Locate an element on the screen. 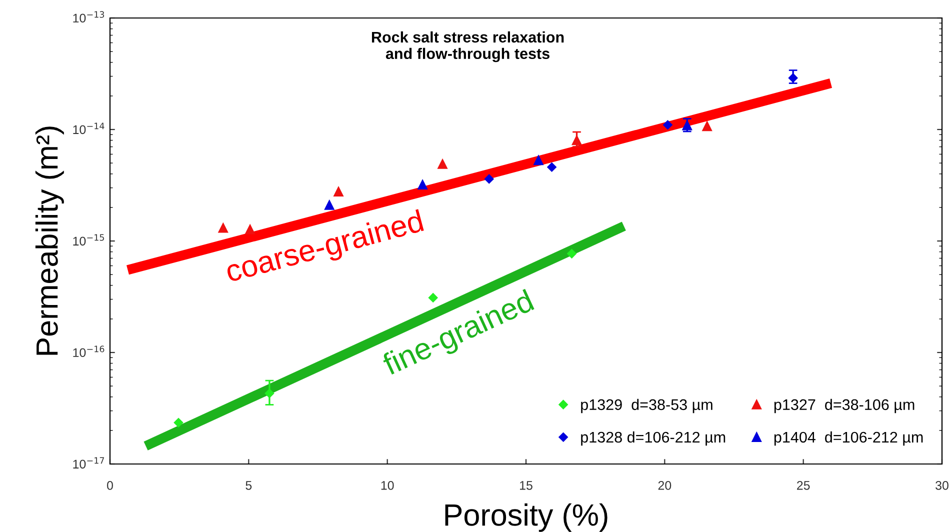  legend-label: p1327 d=38-106 µm is located at coordinates (844, 406).